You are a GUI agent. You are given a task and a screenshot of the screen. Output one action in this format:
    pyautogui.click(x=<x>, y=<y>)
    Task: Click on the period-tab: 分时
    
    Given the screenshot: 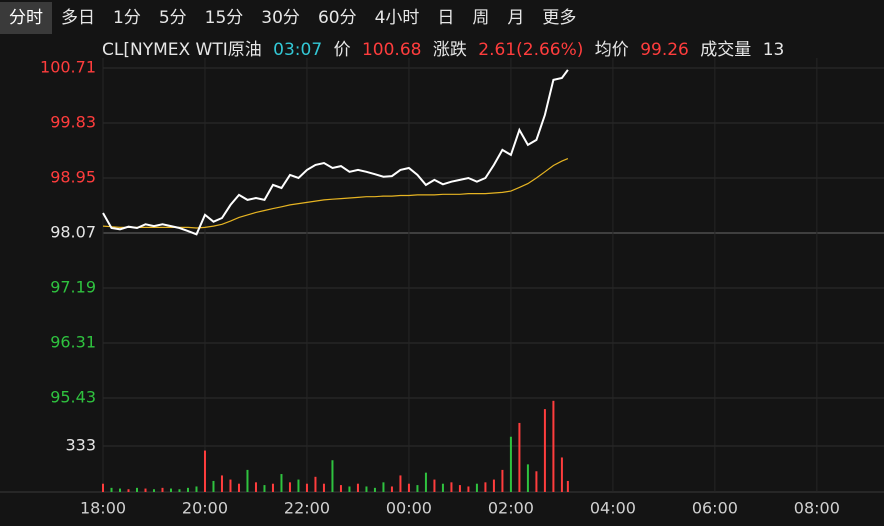 What is the action you would take?
    pyautogui.click(x=26, y=18)
    